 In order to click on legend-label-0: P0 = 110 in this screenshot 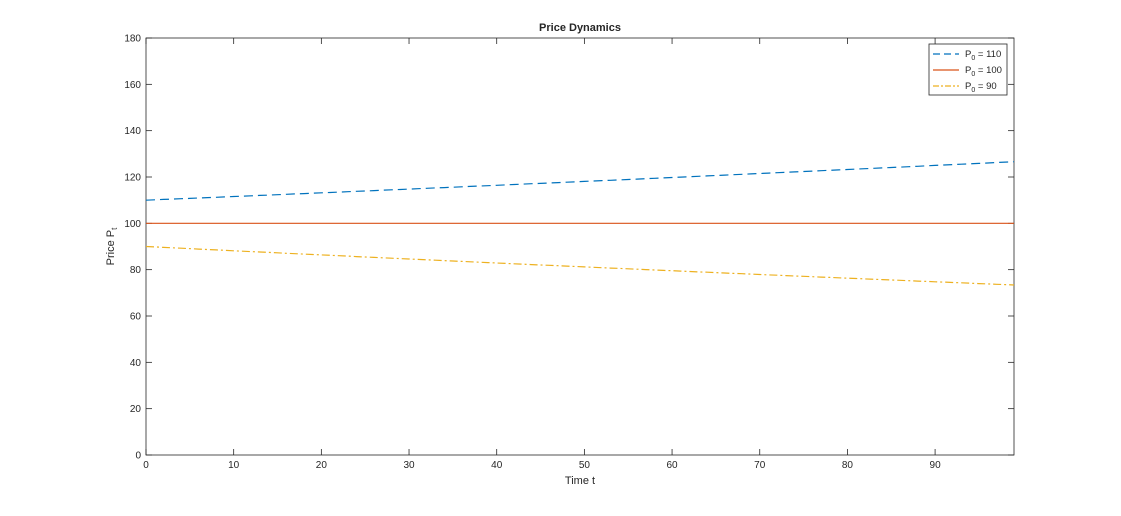, I will do `click(983, 55)`.